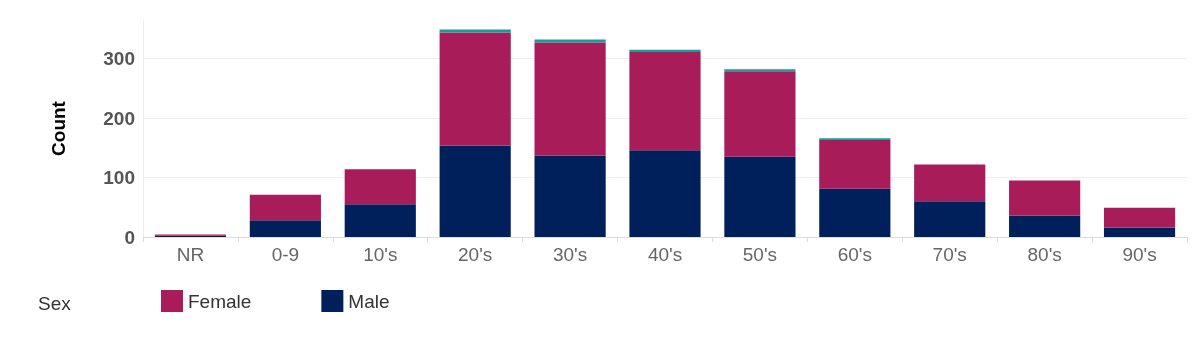 The height and width of the screenshot is (343, 1200). Describe the element at coordinates (190, 254) in the screenshot. I see `x-tick-label: NR` at that location.